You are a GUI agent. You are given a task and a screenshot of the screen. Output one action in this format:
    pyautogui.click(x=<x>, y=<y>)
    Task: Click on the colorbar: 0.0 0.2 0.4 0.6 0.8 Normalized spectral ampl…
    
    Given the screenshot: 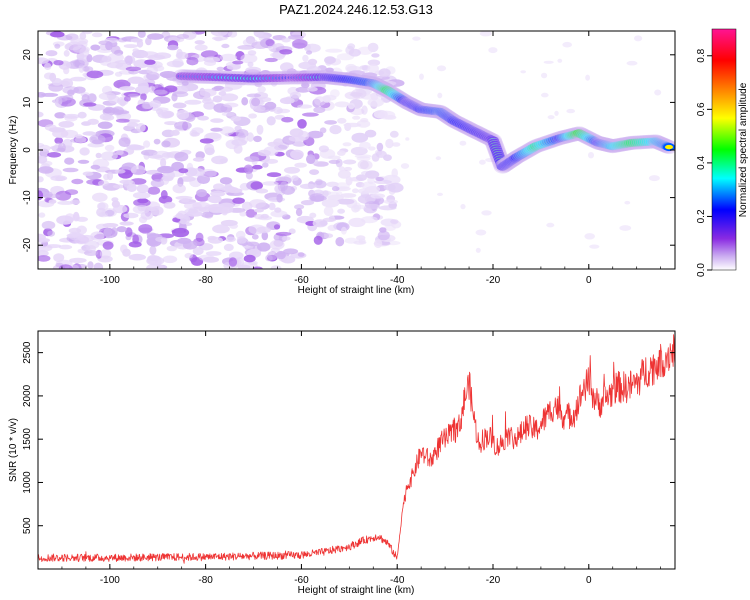 What is the action you would take?
    pyautogui.click(x=722, y=152)
    